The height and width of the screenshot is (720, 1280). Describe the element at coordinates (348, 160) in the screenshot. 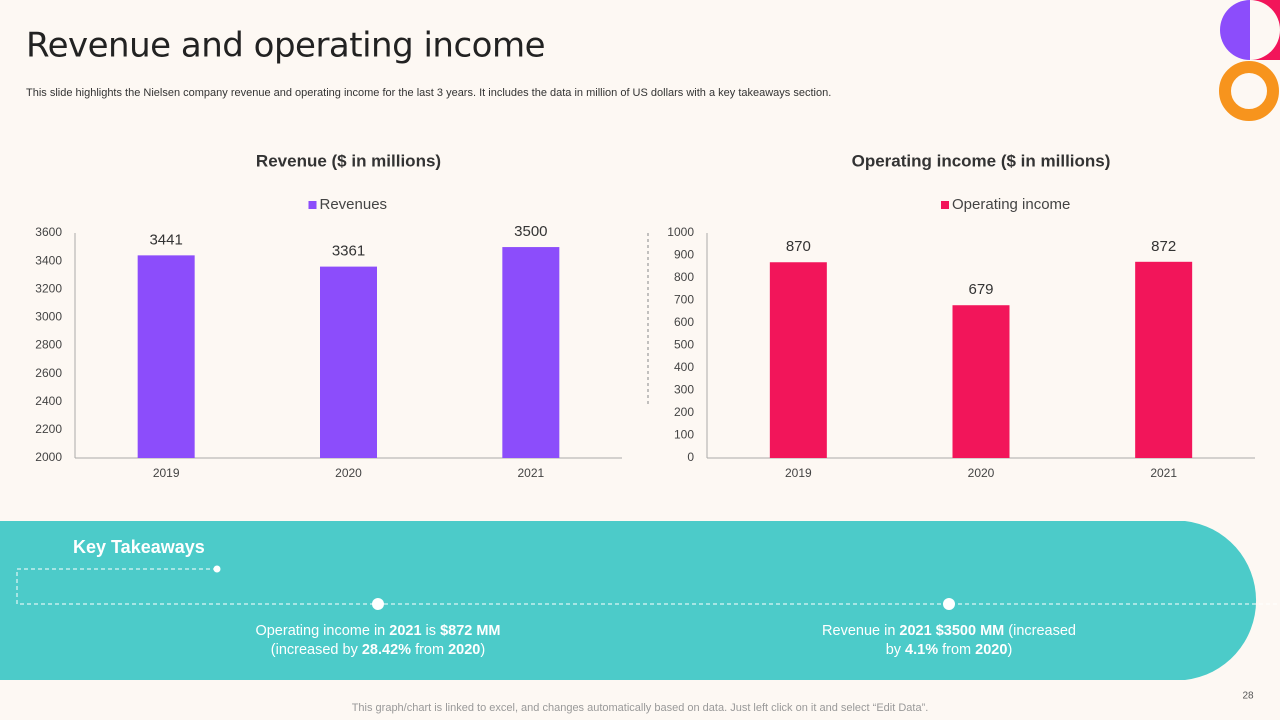

I see `chart-title: Revenue ($ in millions)` at that location.